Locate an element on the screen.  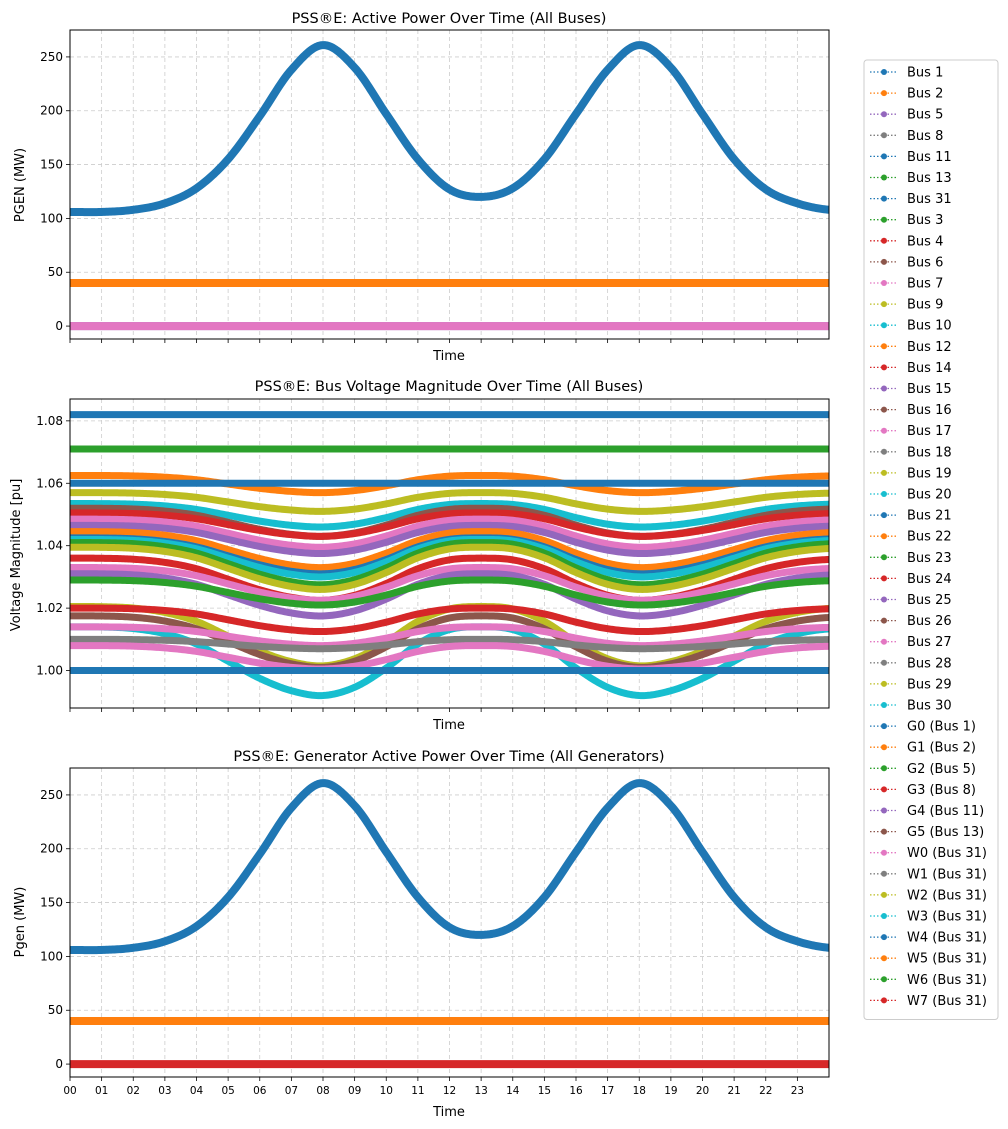
y-tick-label: 0 is located at coordinates (59, 1064).